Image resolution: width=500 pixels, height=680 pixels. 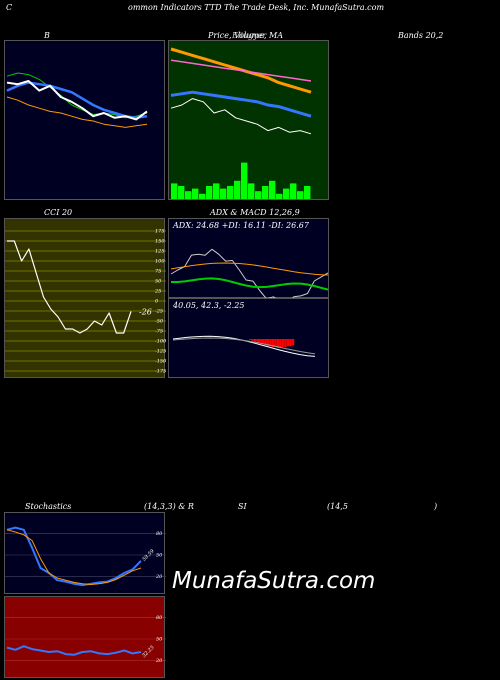 I want to click on cci-line, so click(x=69, y=287).